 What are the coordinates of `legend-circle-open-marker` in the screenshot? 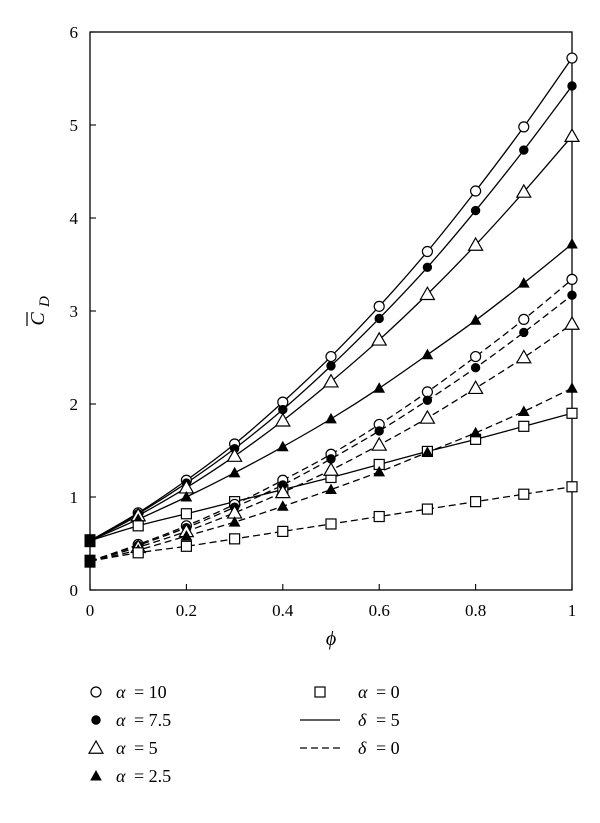 It's located at (96, 692).